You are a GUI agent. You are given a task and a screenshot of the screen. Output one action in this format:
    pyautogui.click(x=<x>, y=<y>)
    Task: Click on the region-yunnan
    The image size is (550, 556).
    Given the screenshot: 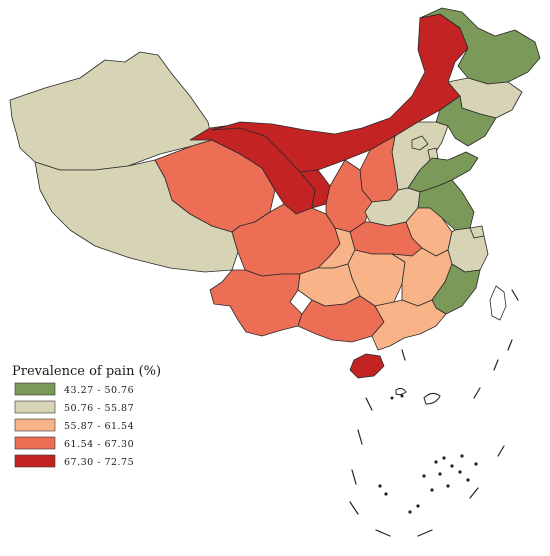 What is the action you would take?
    pyautogui.click(x=256, y=303)
    